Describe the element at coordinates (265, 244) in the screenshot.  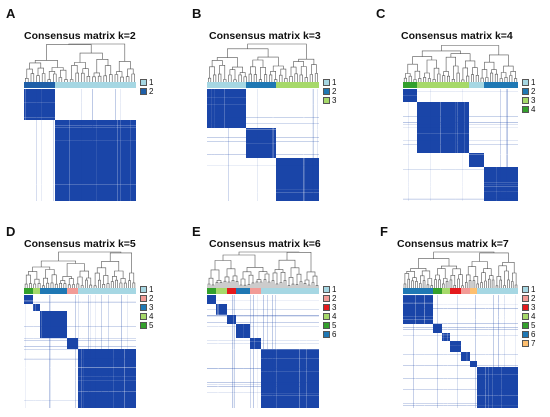
I see `panel-title: Consensus matrix k=6` at that location.